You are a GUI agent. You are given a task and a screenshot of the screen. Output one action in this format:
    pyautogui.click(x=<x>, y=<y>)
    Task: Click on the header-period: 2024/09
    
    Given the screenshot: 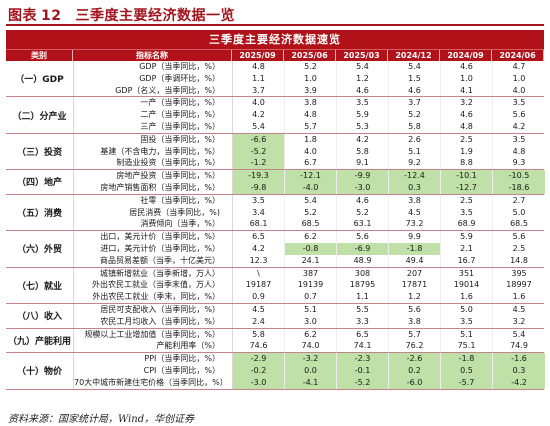 What is the action you would take?
    pyautogui.click(x=466, y=55)
    